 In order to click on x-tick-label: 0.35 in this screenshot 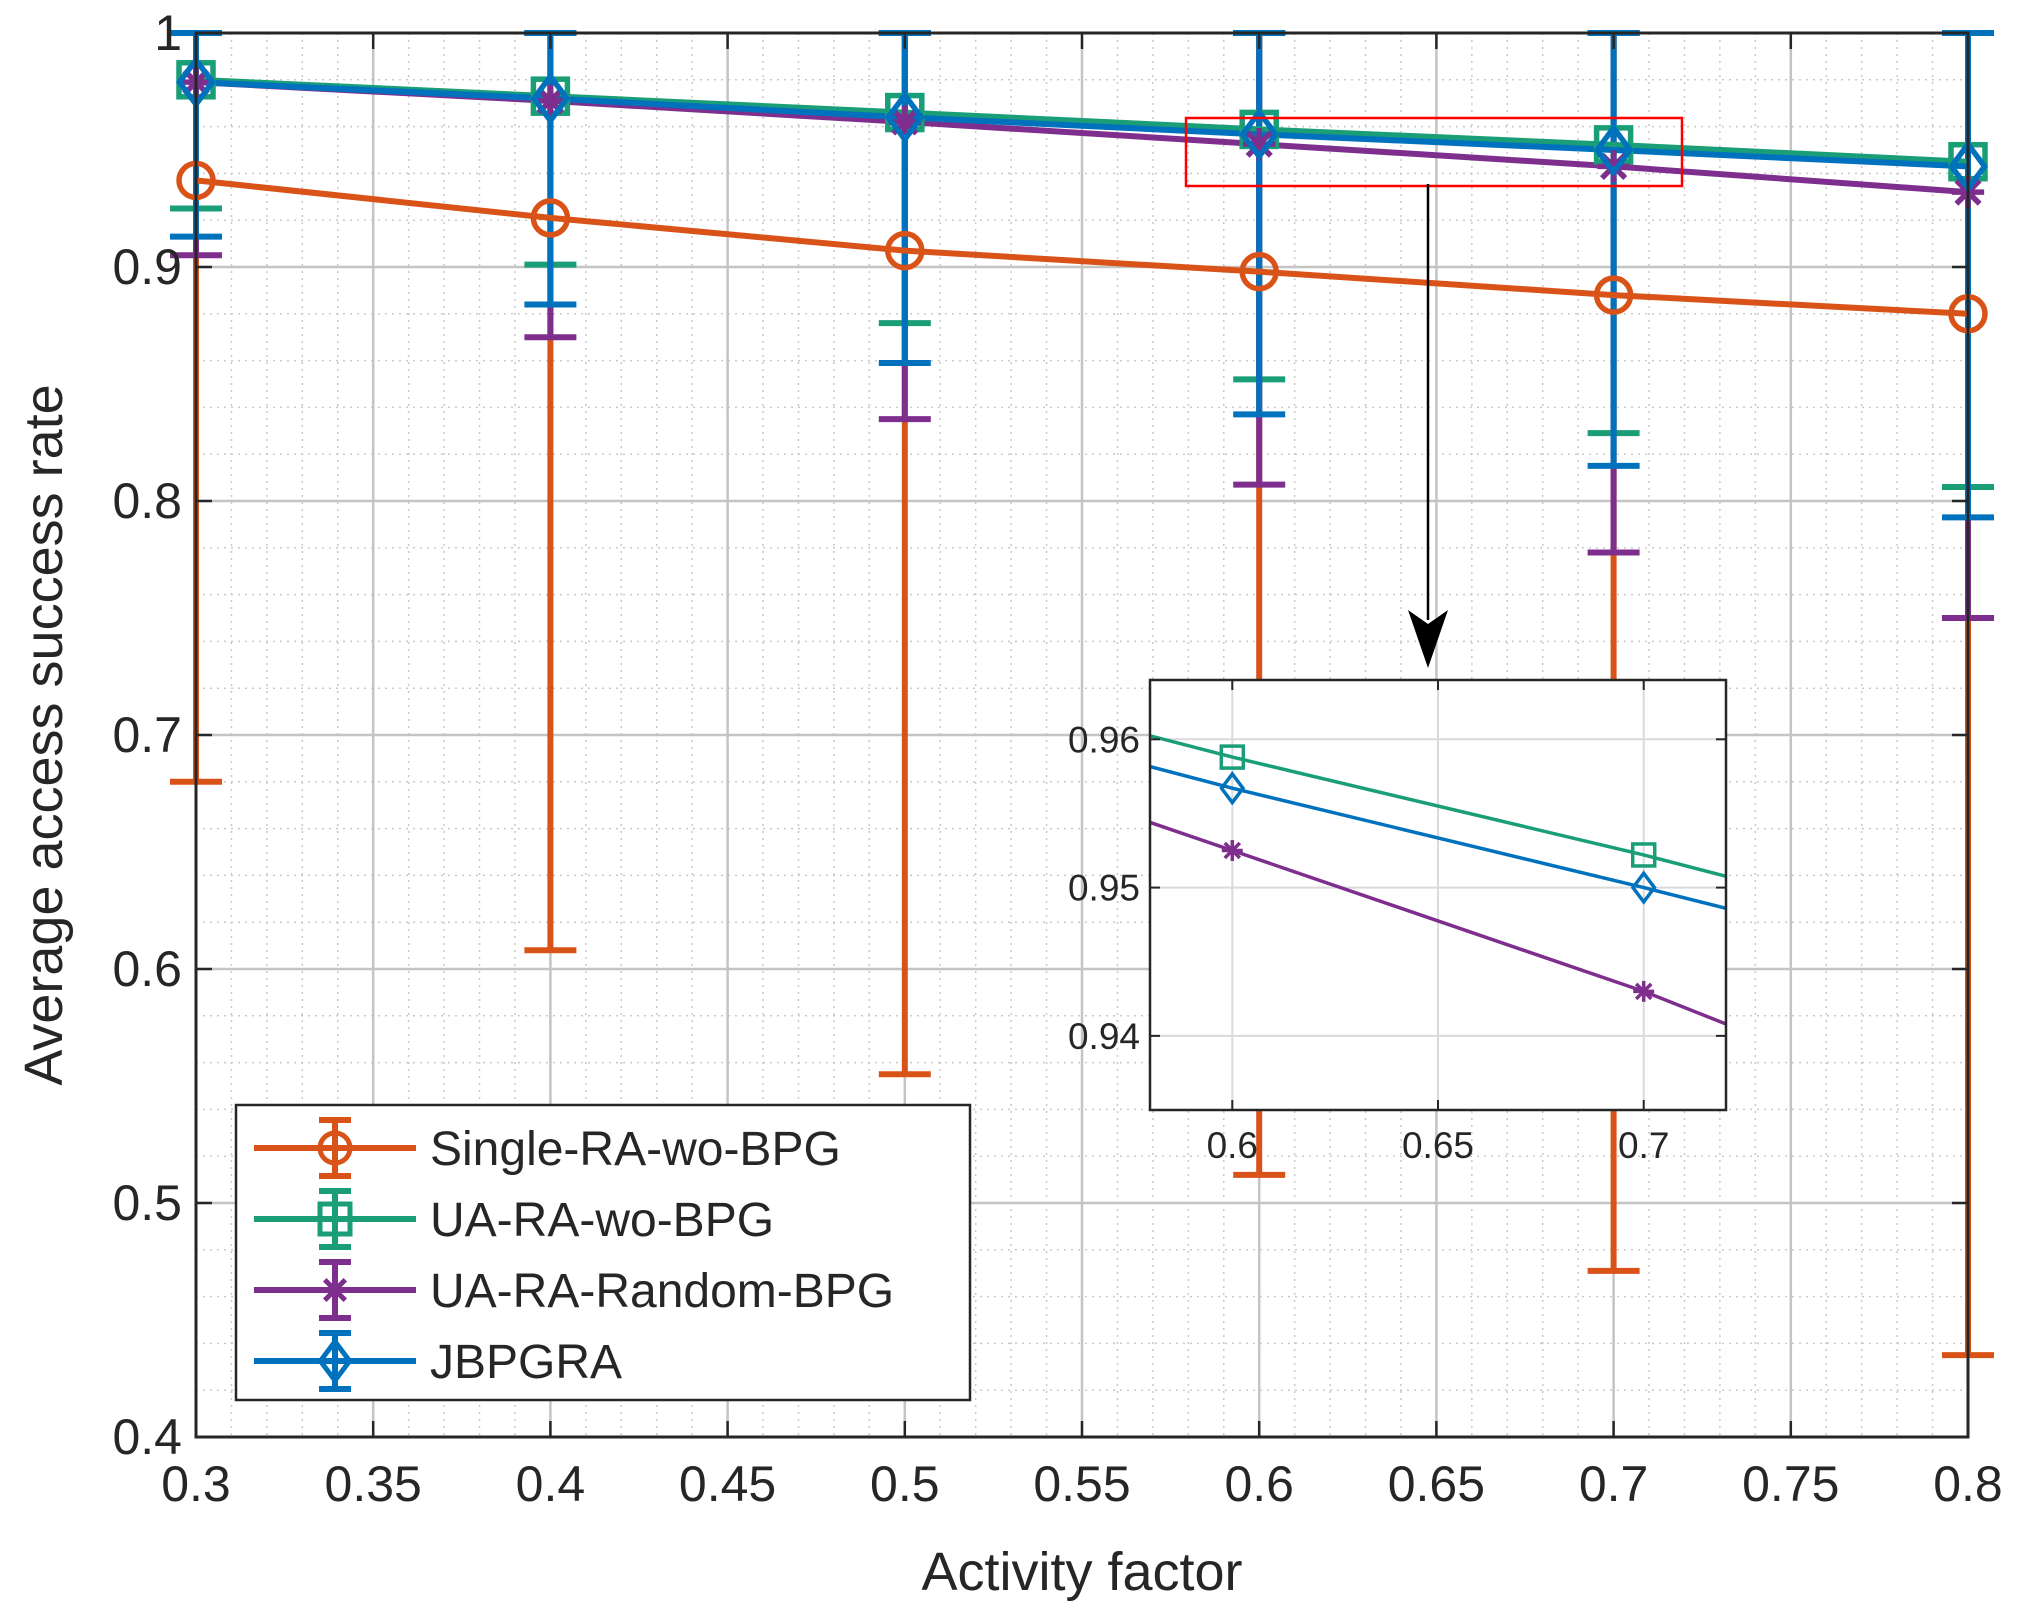, I will do `click(373, 1484)`.